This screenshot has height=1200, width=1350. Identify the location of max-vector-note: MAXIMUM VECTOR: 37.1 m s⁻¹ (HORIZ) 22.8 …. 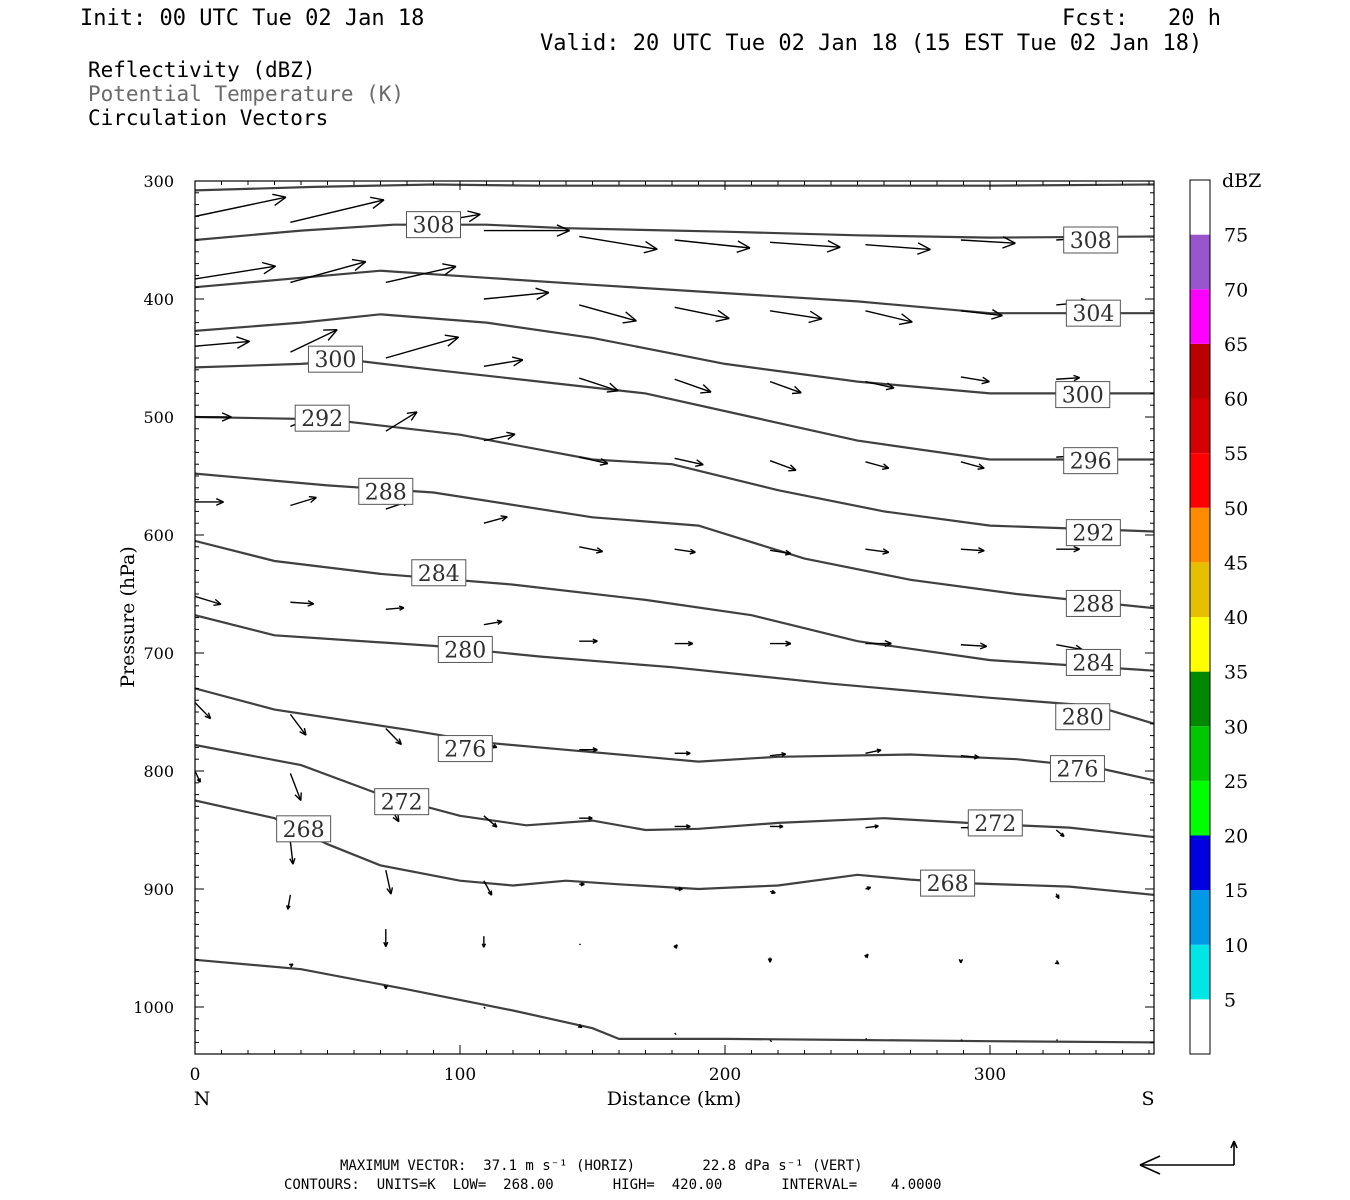
(601, 1166).